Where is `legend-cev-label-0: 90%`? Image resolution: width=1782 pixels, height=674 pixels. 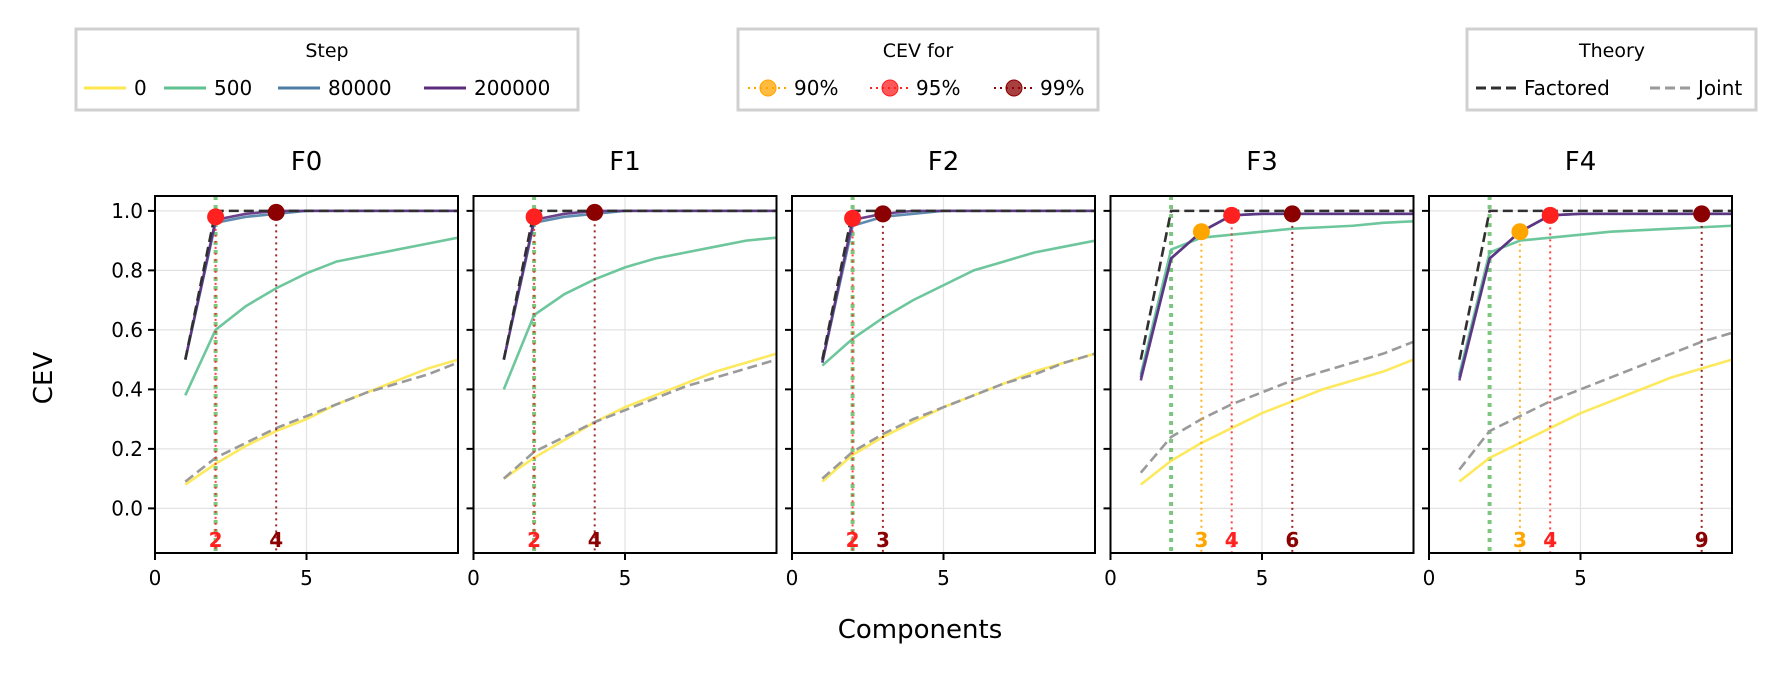
legend-cev-label-0: 90% is located at coordinates (816, 88).